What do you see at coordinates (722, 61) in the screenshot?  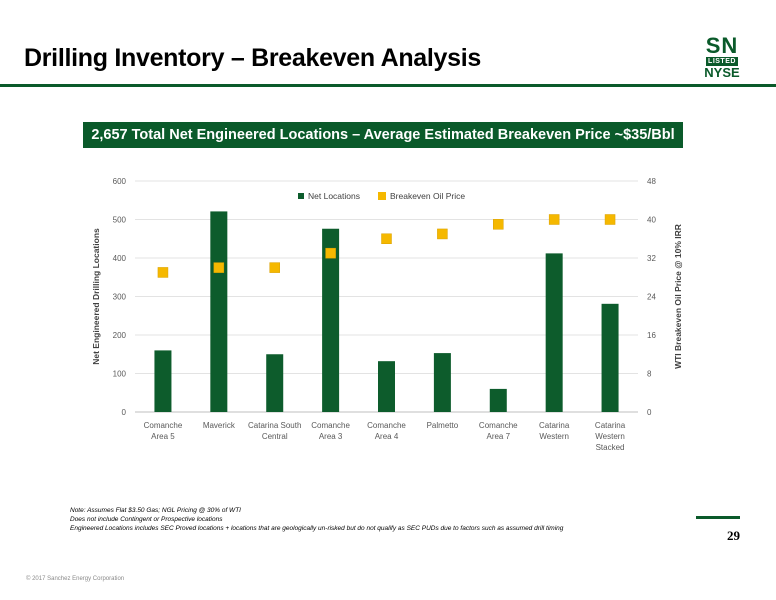 I see `logo-listed: LISTED` at bounding box center [722, 61].